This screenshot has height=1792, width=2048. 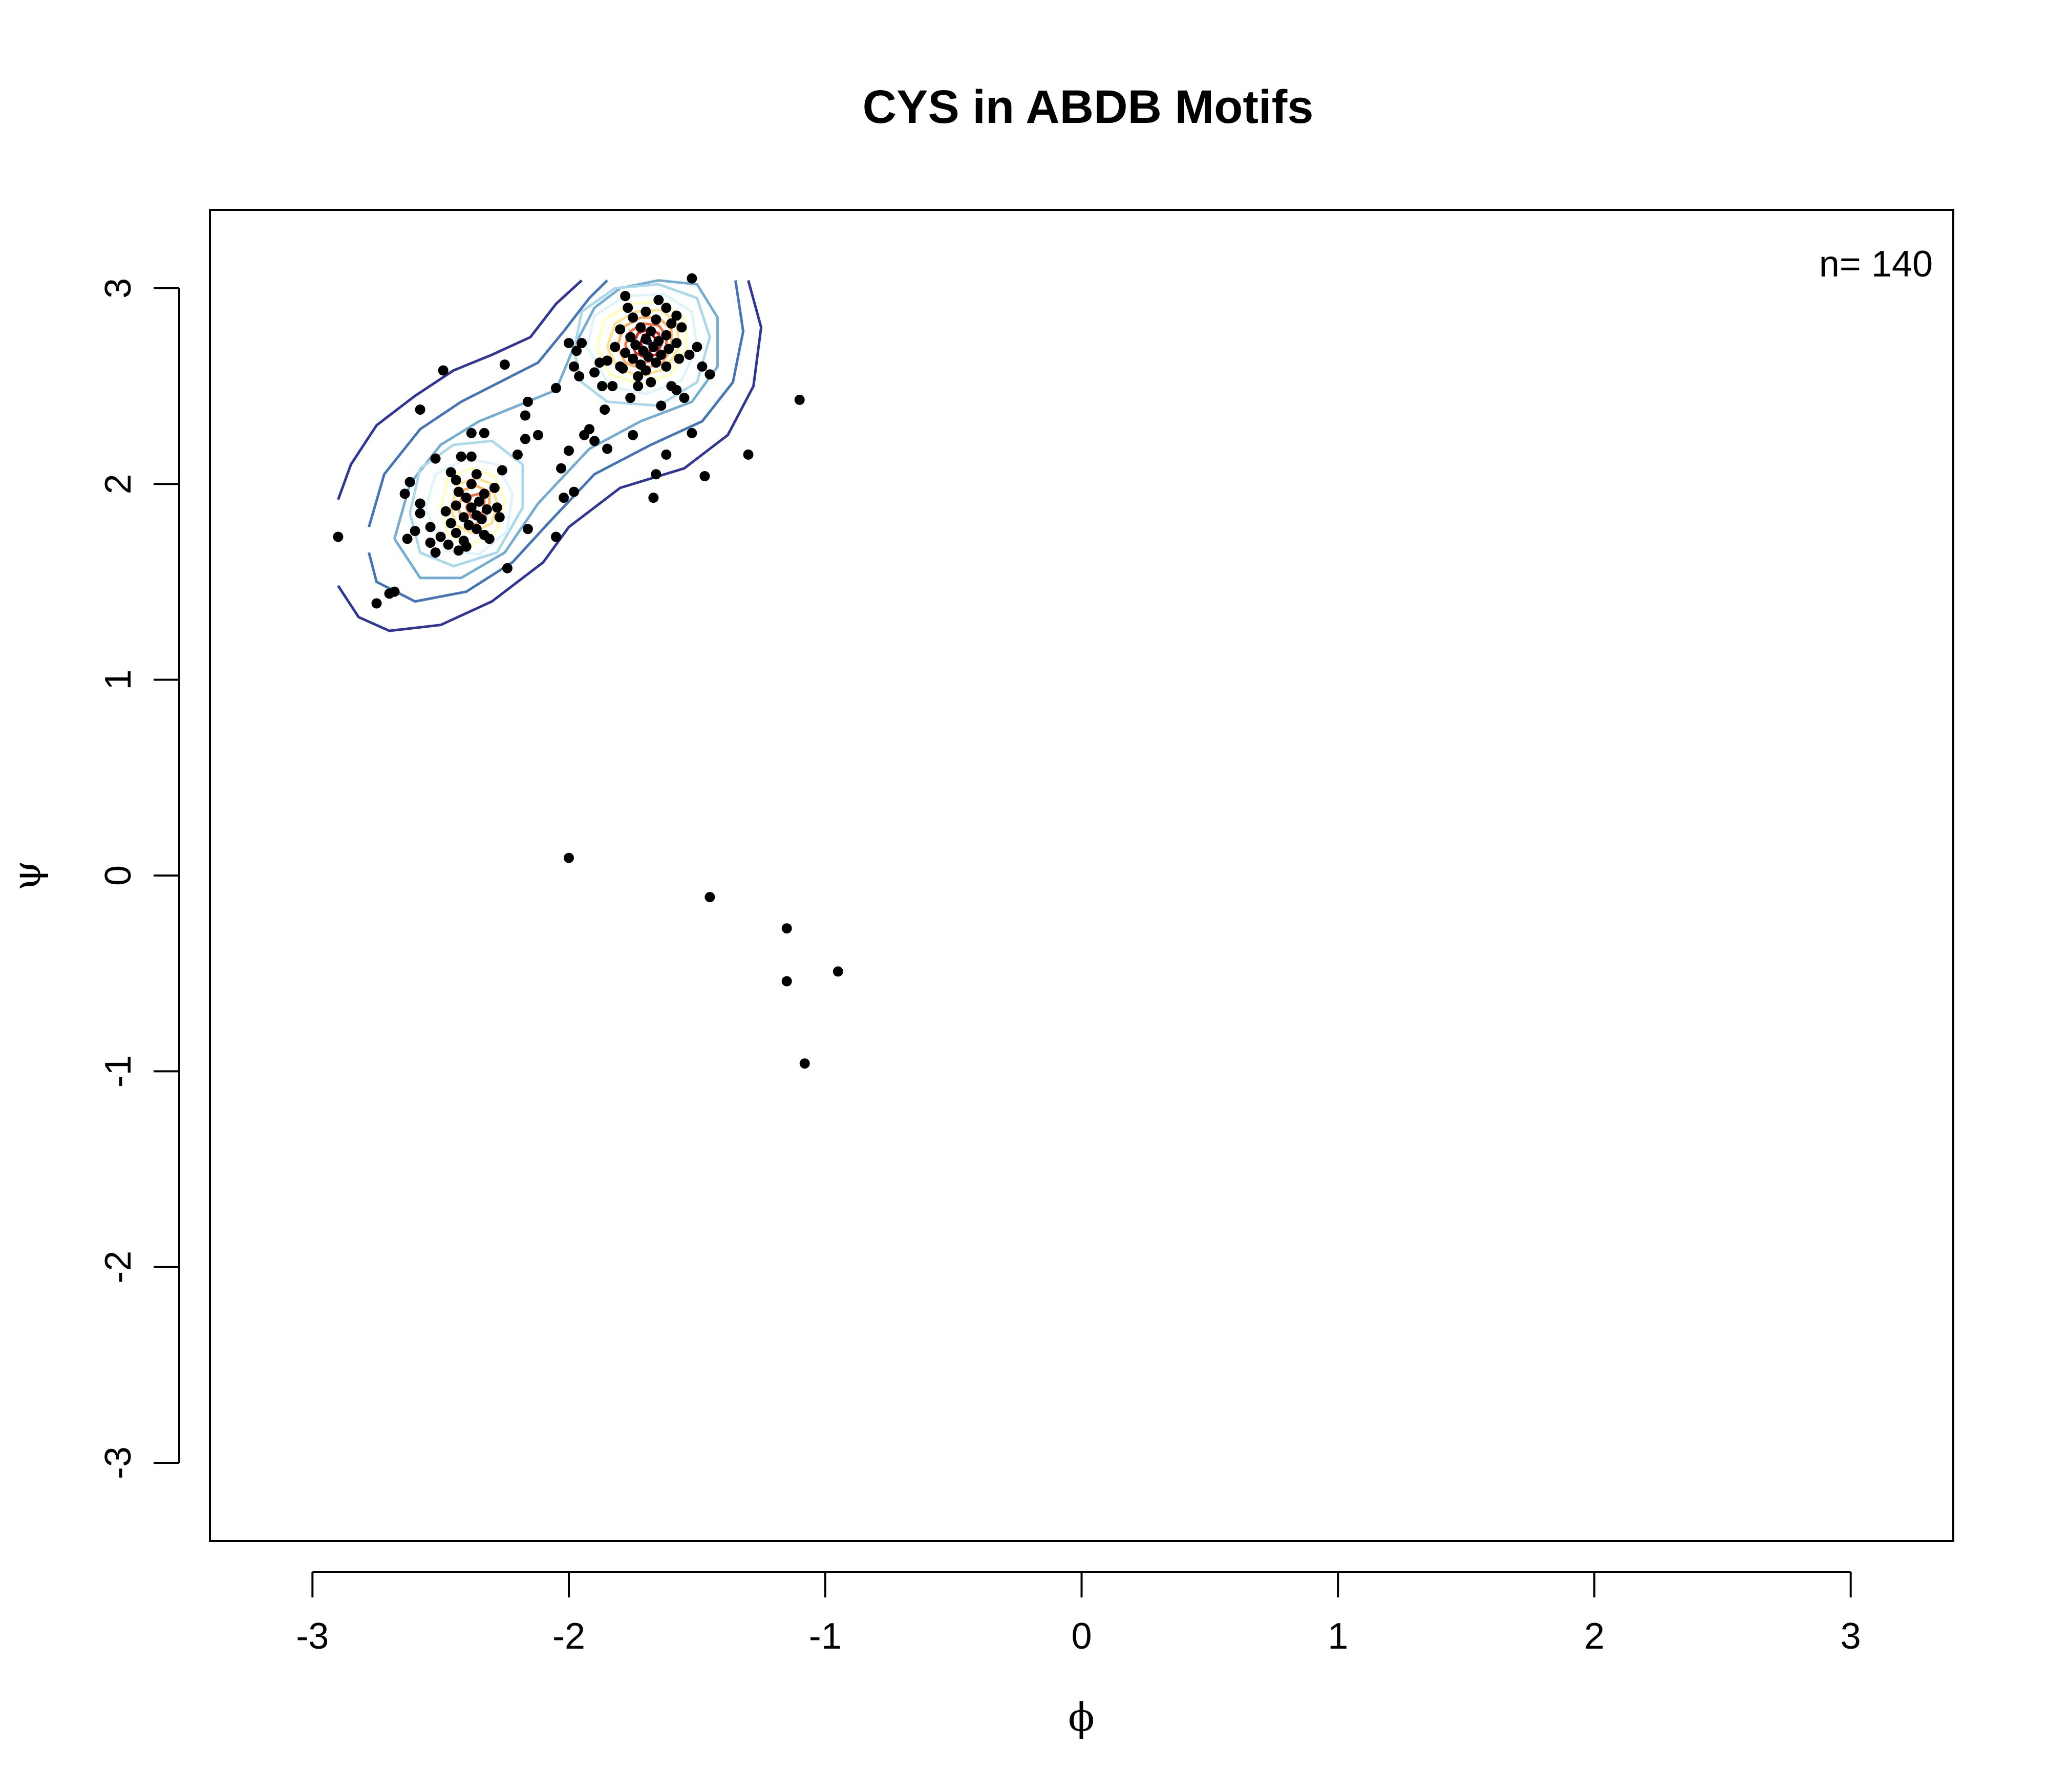 I want to click on y-tick-label: 2, so click(x=118, y=484).